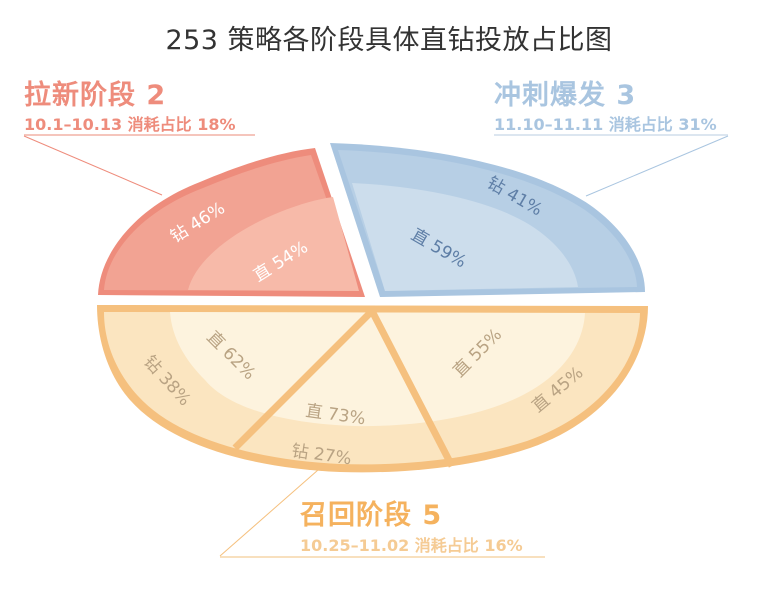  I want to click on red-leader-line, so click(93, 165).